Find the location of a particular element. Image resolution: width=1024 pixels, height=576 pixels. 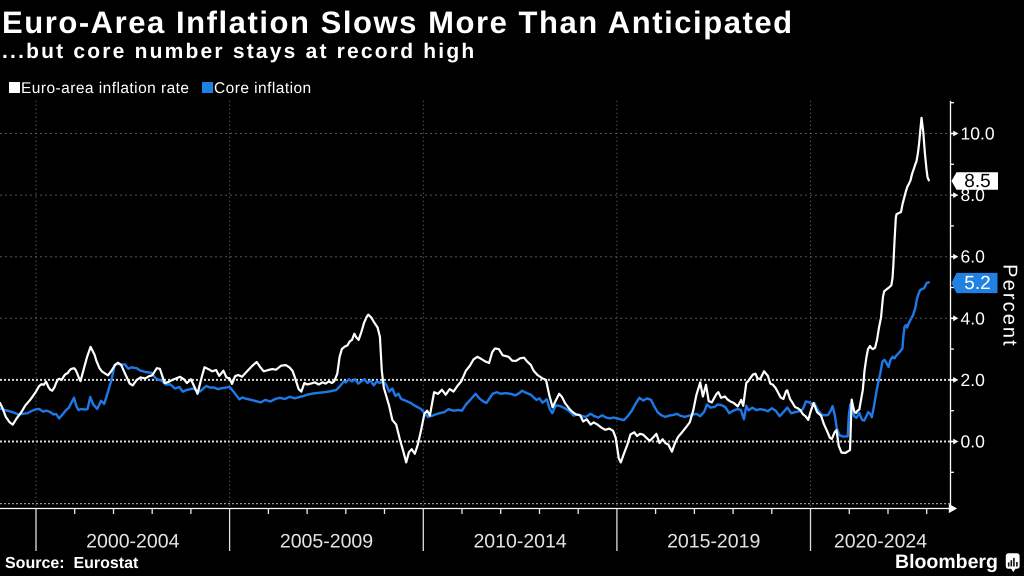

svg-text: 8.0 is located at coordinates (973, 195).